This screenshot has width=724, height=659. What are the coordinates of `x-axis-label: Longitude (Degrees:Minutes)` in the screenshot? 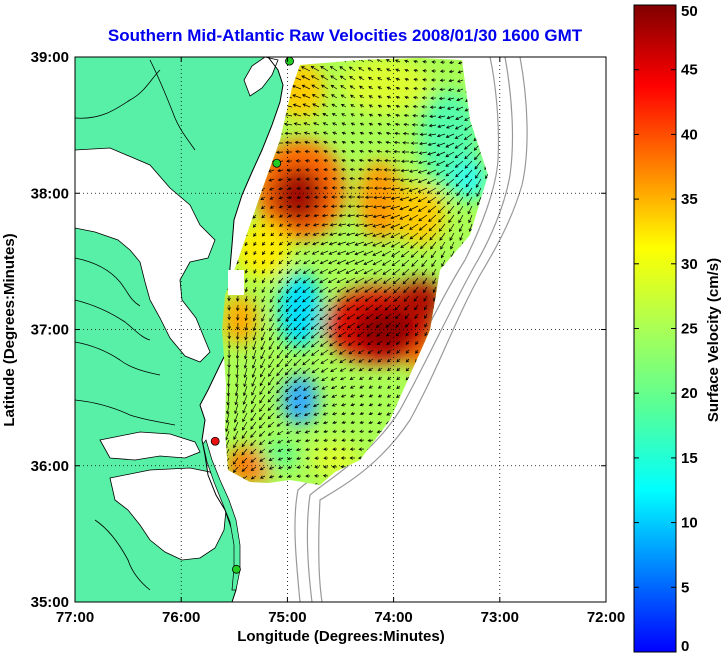 It's located at (341, 636).